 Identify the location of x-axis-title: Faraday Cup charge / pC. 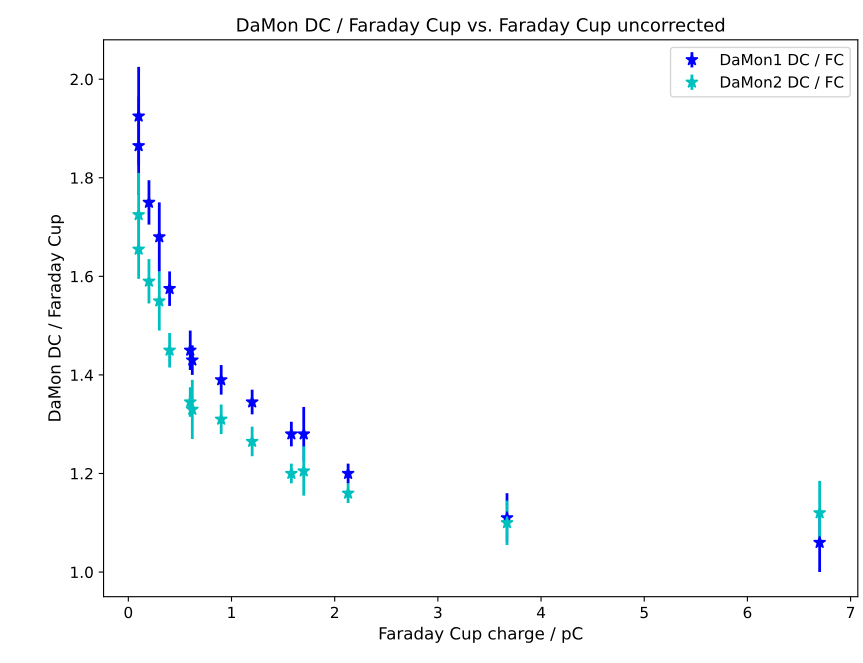
(481, 634).